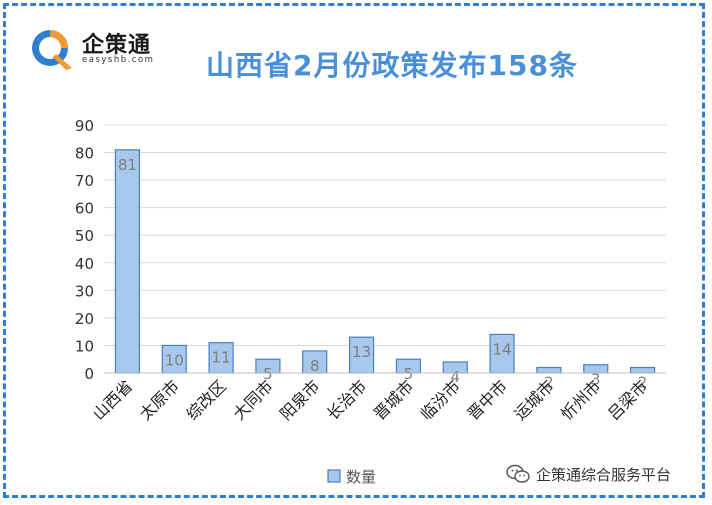 The image size is (712, 505). Describe the element at coordinates (502, 349) in the screenshot. I see `data-label: 14` at that location.